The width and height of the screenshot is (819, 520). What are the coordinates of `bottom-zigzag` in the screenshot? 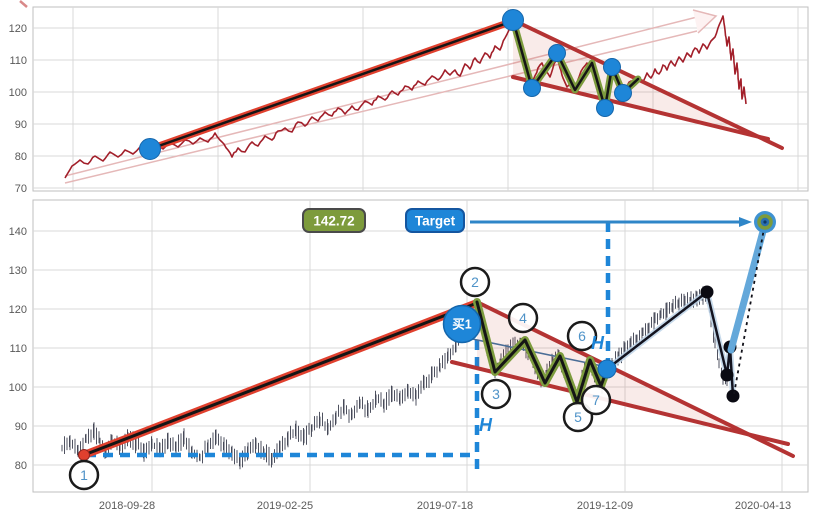 It's located at (542, 352).